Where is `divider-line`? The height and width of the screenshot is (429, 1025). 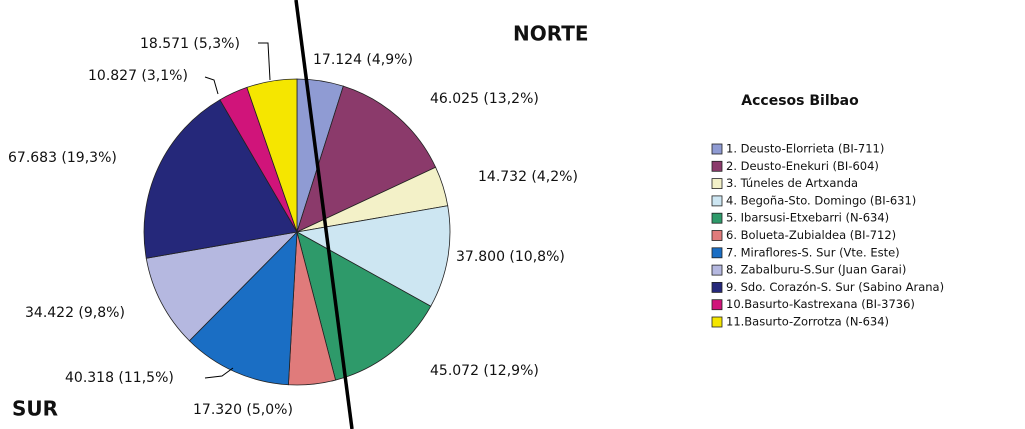
divider-line is located at coordinates (324, 214).